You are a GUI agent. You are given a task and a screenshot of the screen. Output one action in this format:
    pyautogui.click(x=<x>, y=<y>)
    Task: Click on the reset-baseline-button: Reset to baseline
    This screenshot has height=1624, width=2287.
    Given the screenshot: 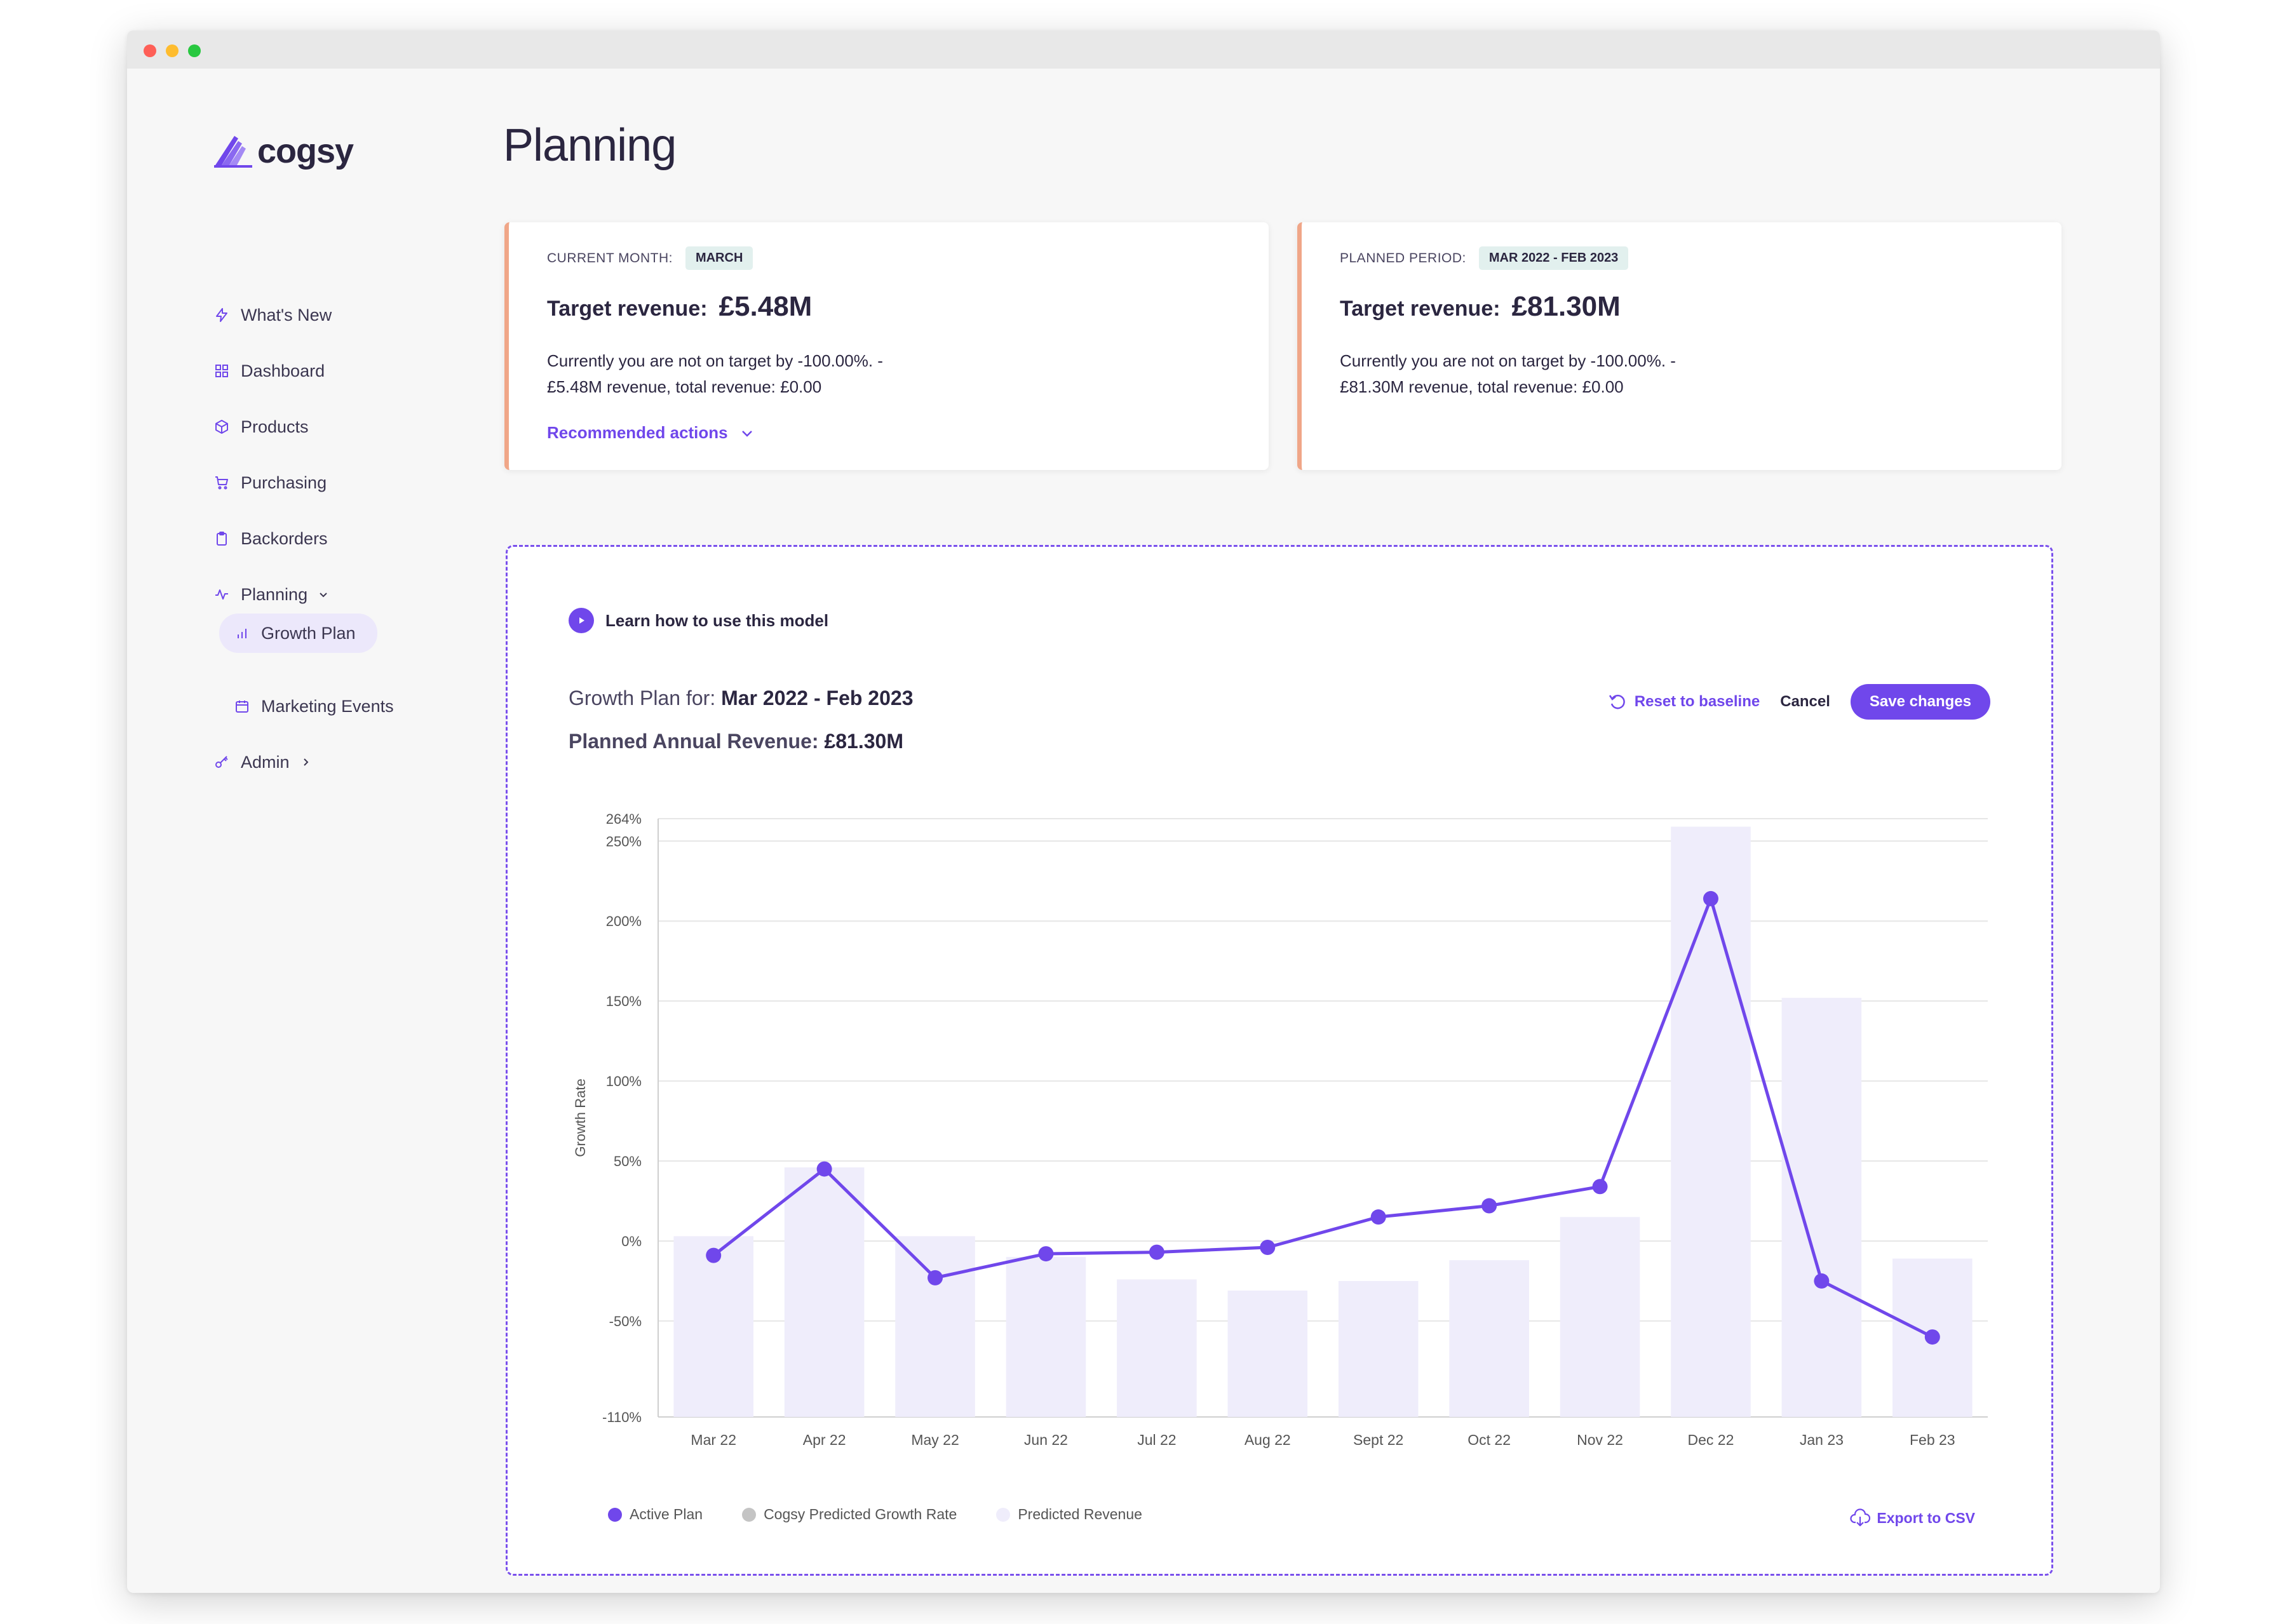 What is the action you would take?
    pyautogui.click(x=1684, y=701)
    